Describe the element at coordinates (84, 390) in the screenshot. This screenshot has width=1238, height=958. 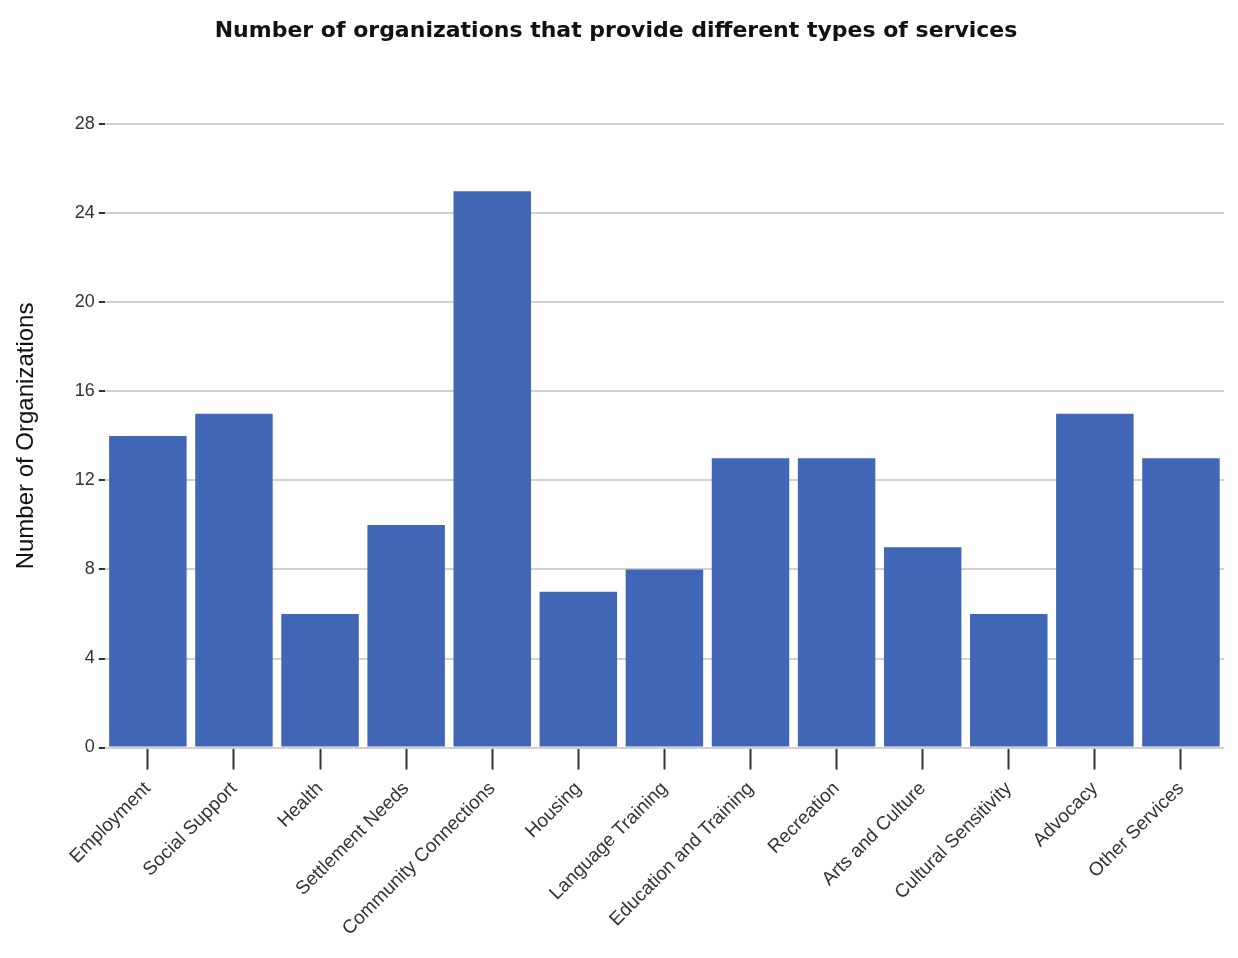
I see `y-tick-label: 16` at that location.